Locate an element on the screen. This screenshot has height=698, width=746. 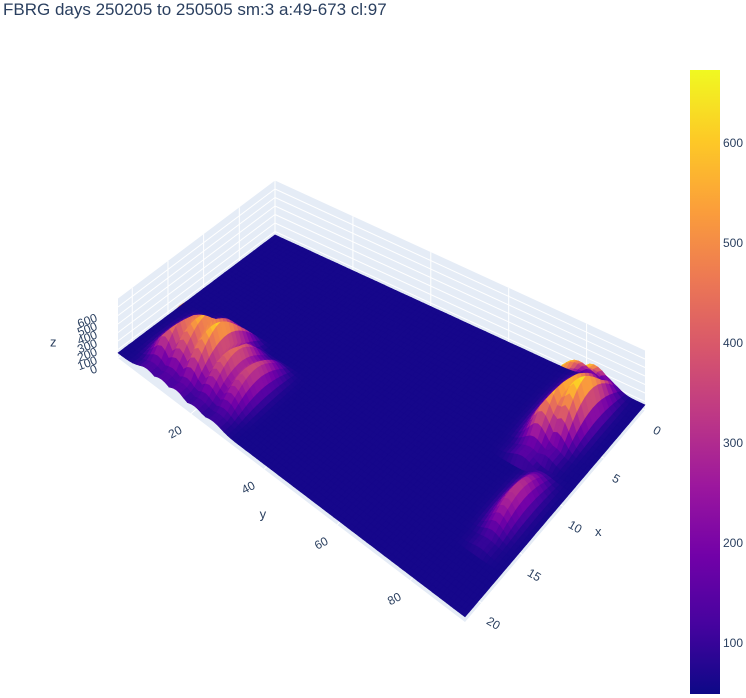
wall-plane-y is located at coordinates (196, 269).